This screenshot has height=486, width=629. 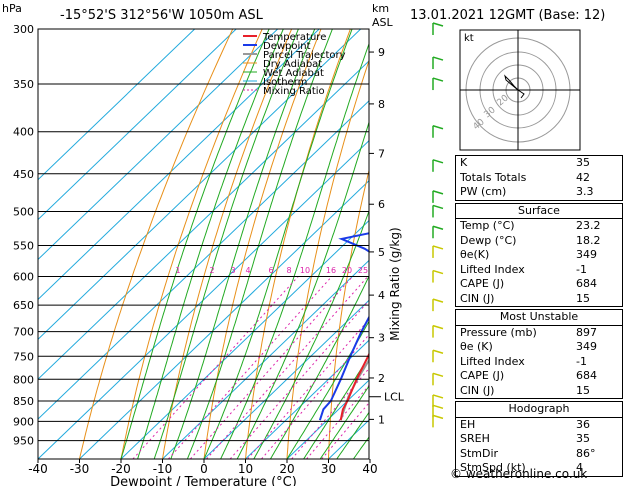 I want to click on mixing-ratio-label: 2, so click(x=211, y=270).